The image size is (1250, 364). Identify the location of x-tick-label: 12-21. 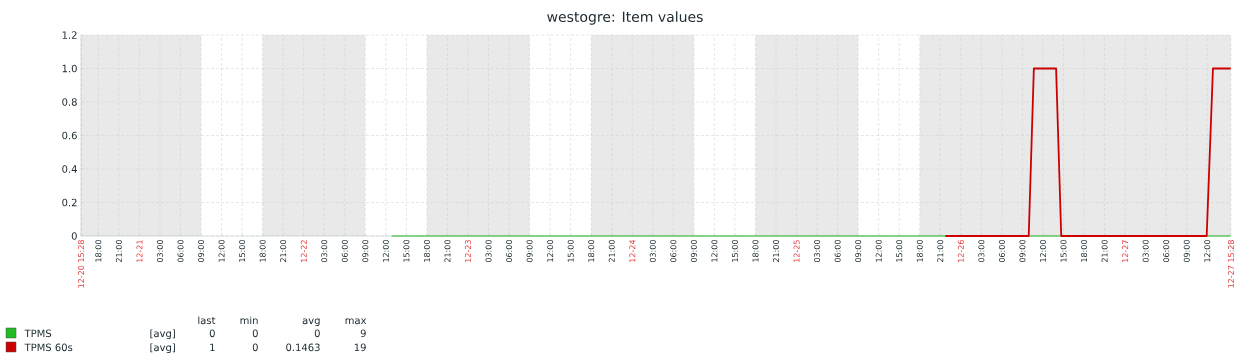
(139, 251).